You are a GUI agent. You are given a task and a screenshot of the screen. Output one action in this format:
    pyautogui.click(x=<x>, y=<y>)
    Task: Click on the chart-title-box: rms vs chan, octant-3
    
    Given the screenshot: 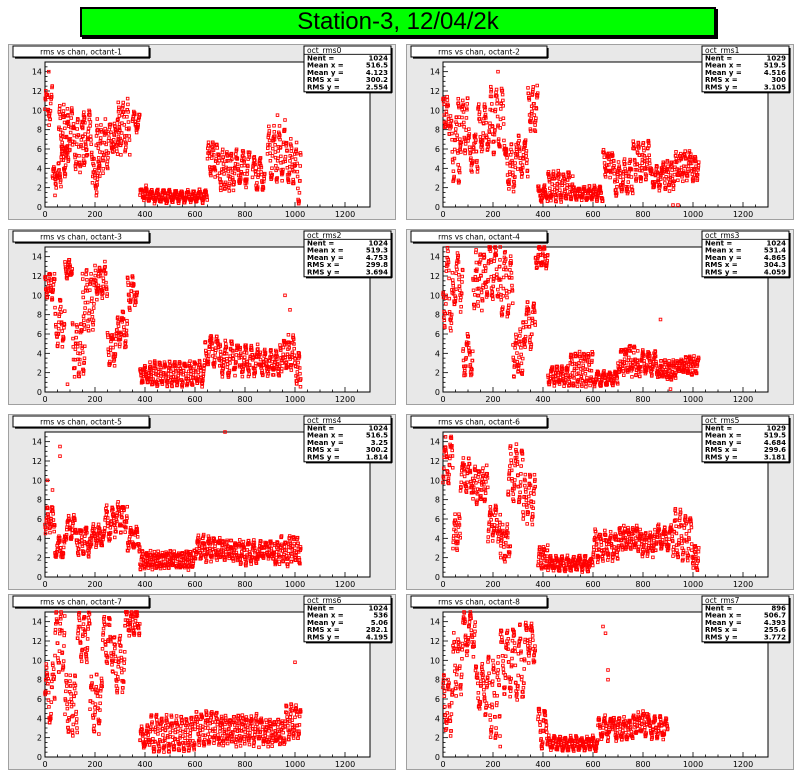 What is the action you would take?
    pyautogui.click(x=81, y=237)
    